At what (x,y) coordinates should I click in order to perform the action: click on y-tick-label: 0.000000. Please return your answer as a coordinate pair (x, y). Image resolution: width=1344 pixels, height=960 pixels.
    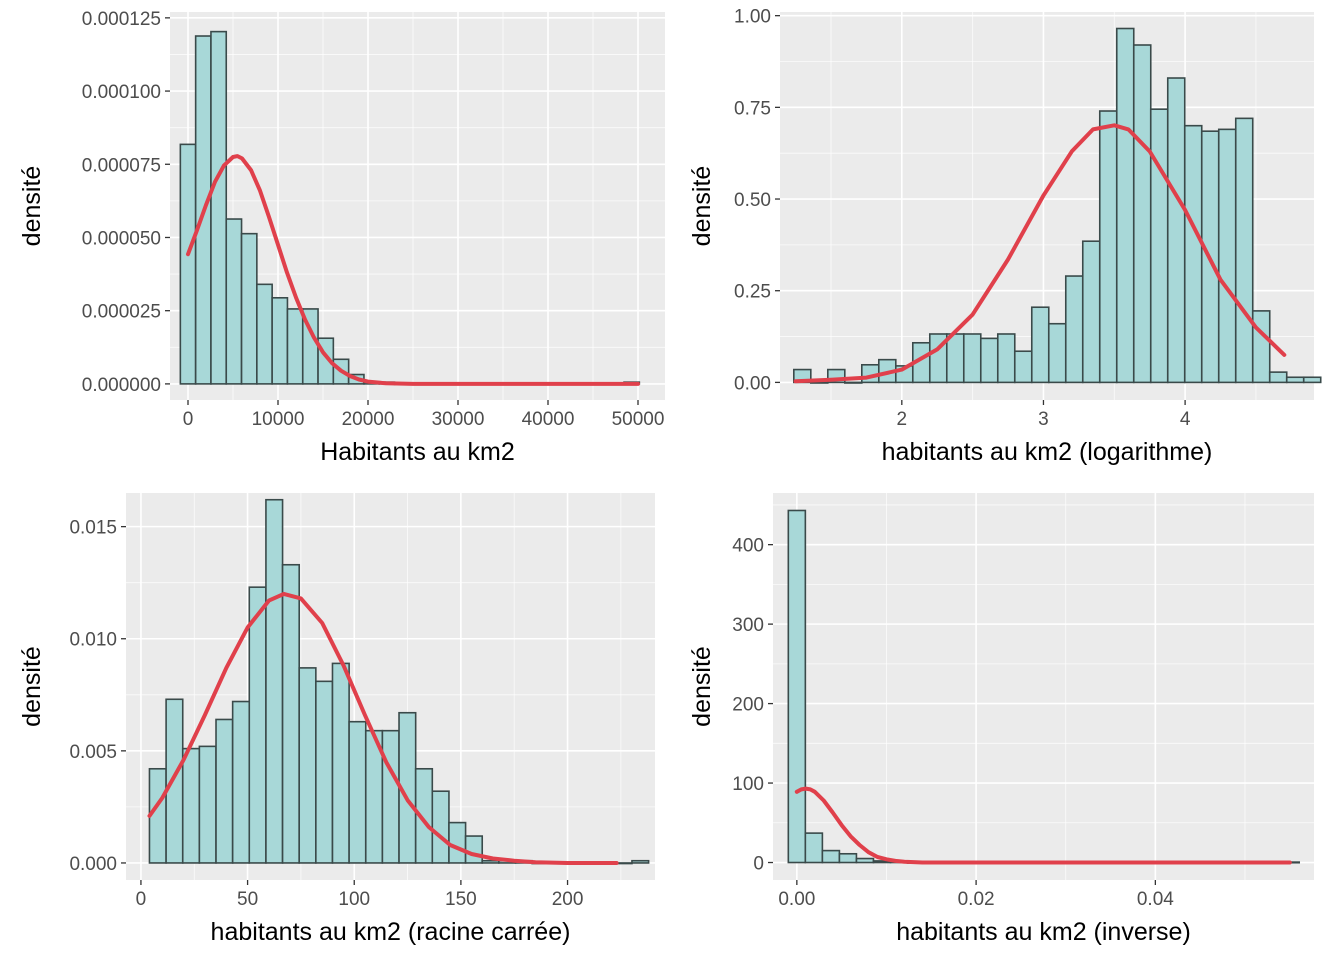
    Looking at the image, I should click on (121, 385).